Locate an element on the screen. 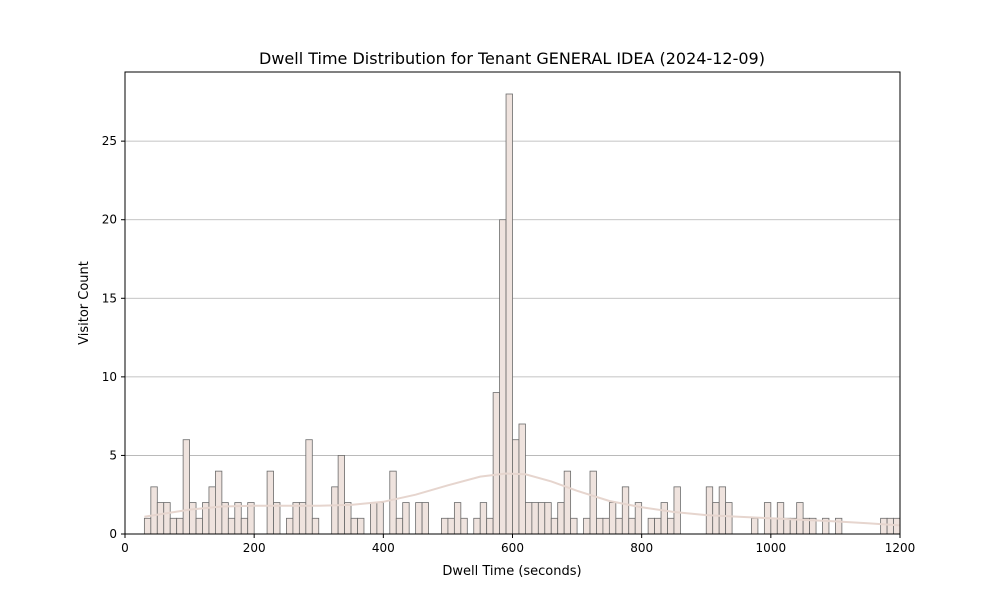 The width and height of the screenshot is (1000, 604). x-tick-label: 400 is located at coordinates (383, 548).